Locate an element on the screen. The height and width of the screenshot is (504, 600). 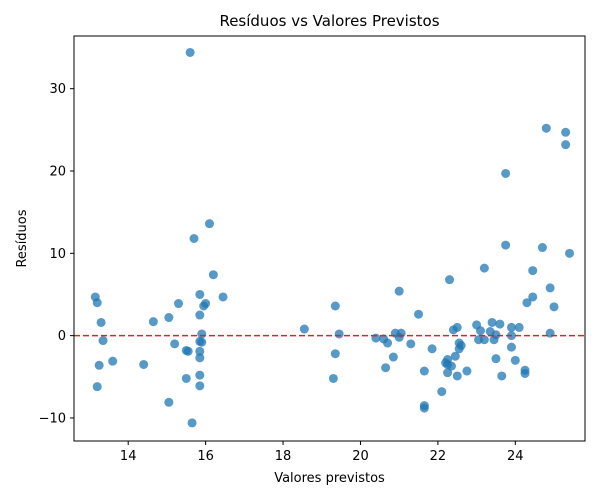
x-tick-label: 22 is located at coordinates (438, 456).